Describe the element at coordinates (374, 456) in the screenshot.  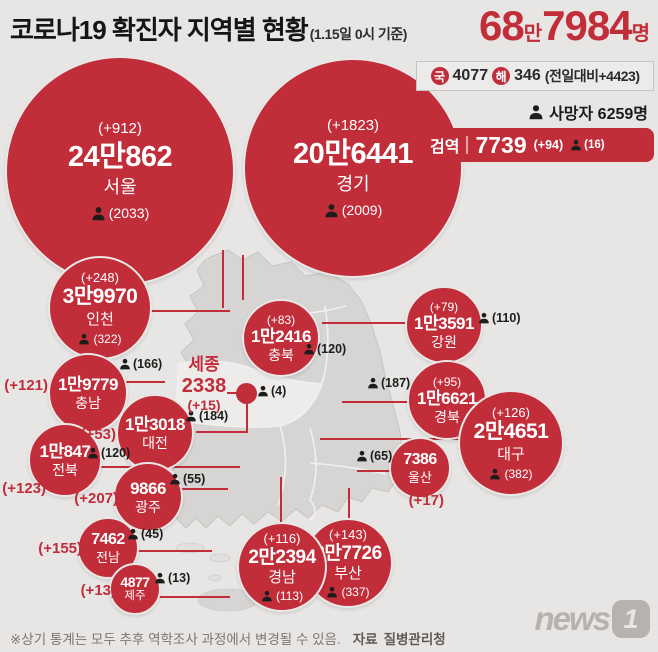
I see `region-deaths-ulsan: (65)` at that location.